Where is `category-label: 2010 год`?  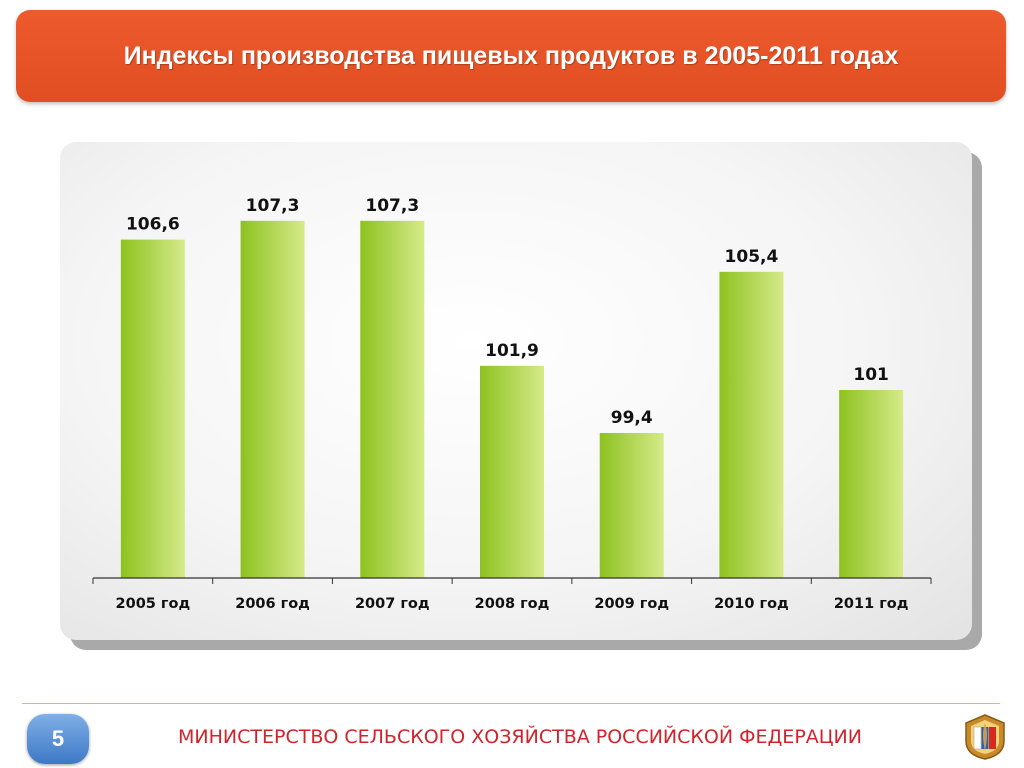 category-label: 2010 год is located at coordinates (751, 604).